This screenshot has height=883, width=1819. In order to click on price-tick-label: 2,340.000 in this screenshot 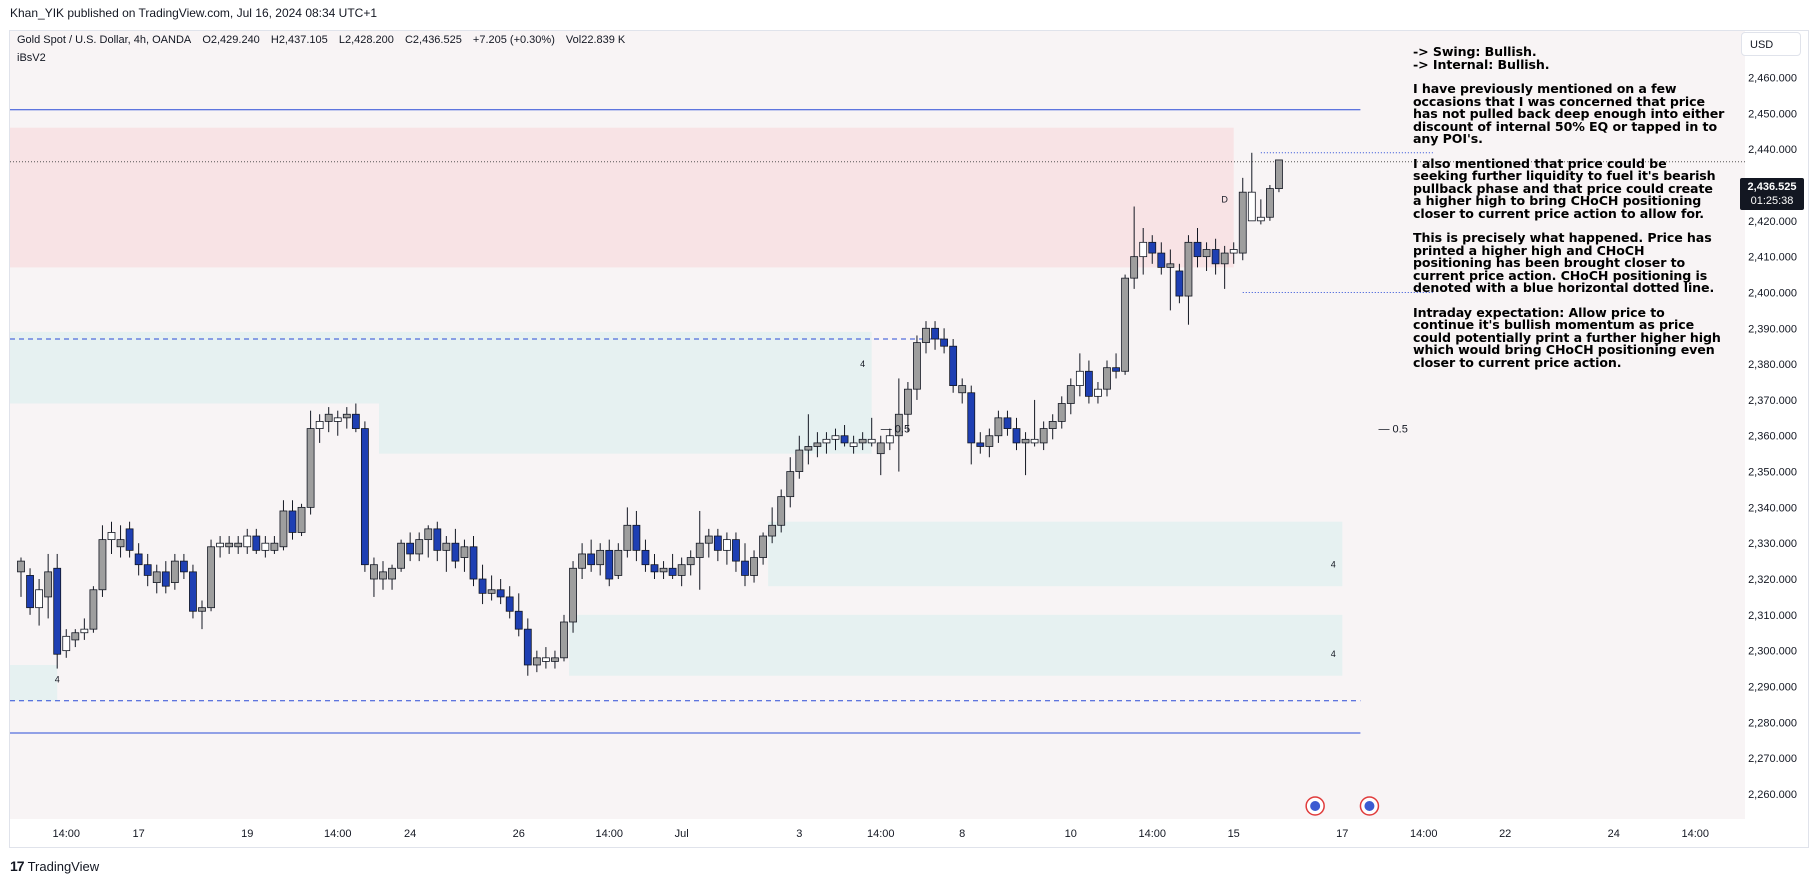, I will do `click(1772, 508)`.